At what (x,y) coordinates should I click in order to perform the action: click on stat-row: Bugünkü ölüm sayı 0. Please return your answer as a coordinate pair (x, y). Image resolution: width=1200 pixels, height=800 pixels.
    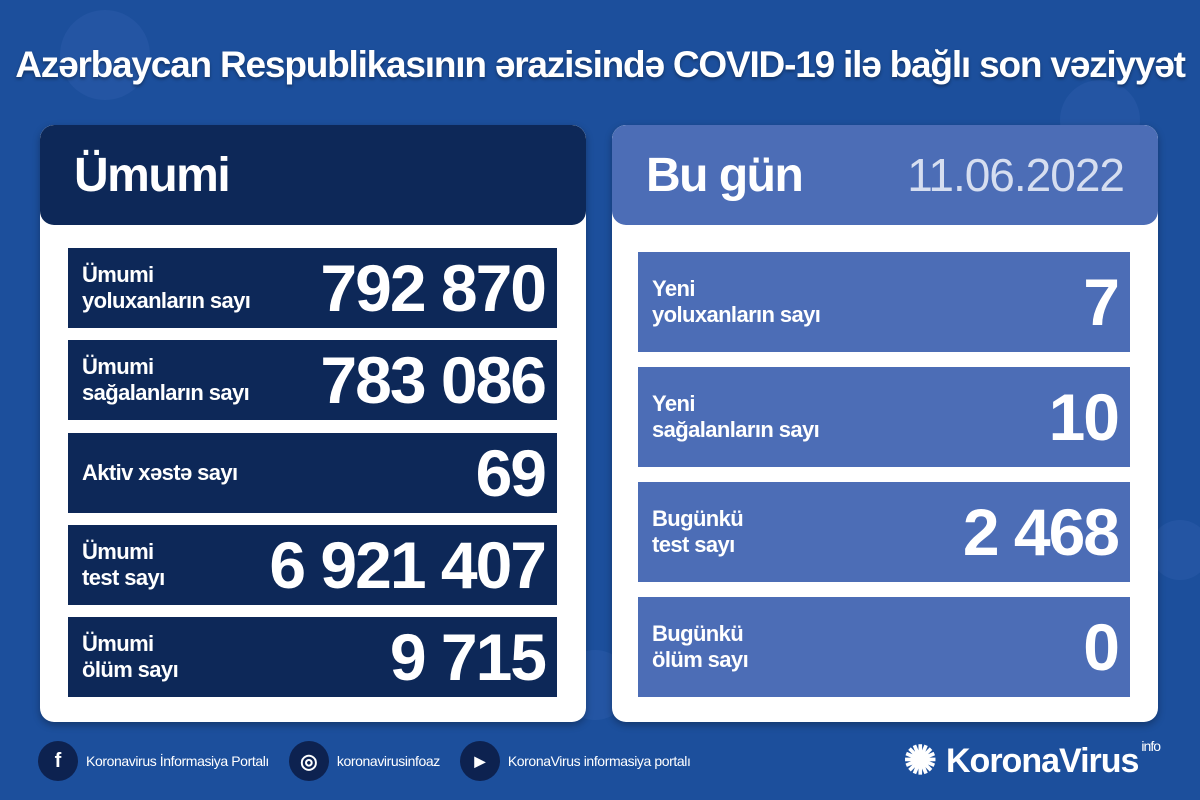
    Looking at the image, I should click on (884, 647).